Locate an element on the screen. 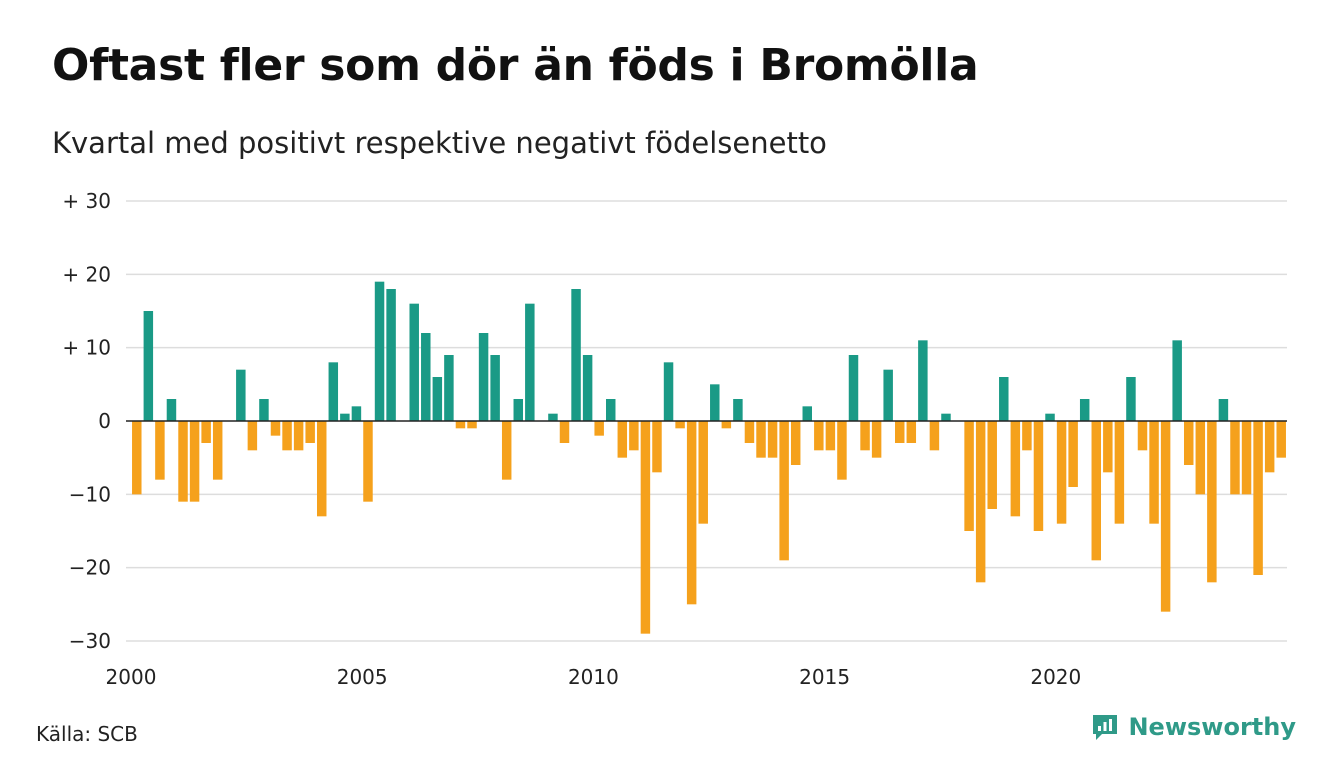 The image size is (1340, 780). y-axis-tick-labels: + 30 + 20 + 10 0 −10 −20 −30 is located at coordinates (86, 421).